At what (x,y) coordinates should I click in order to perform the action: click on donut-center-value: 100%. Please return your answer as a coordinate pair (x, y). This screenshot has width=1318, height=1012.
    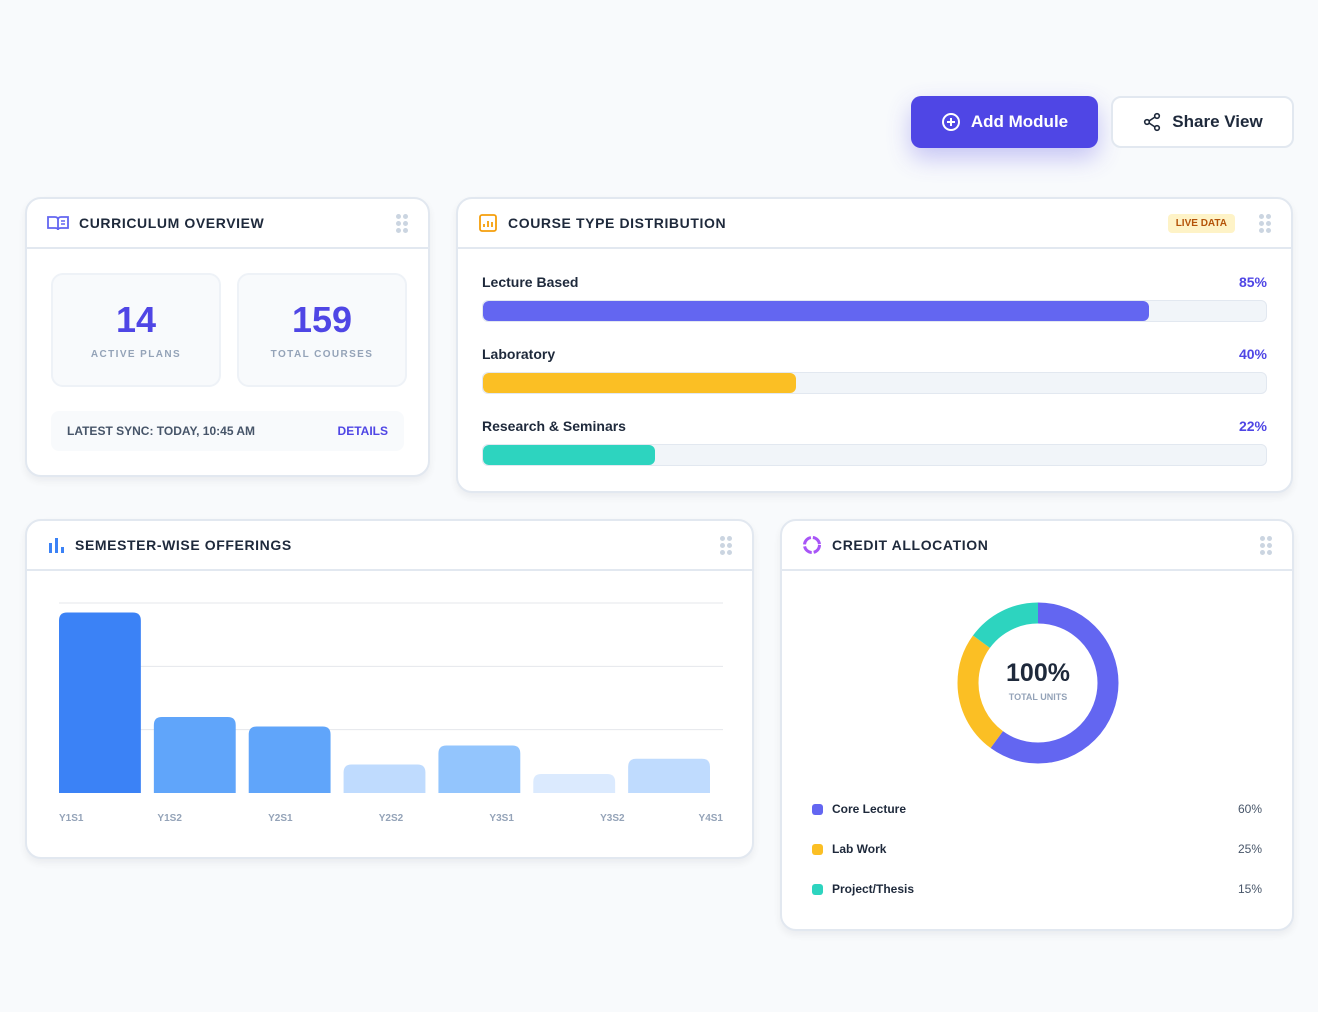
    Looking at the image, I should click on (1038, 673).